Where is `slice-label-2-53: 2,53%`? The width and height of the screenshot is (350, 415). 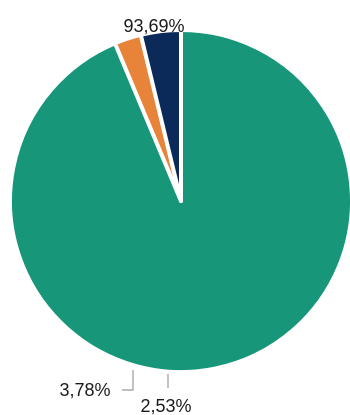
slice-label-2-53: 2,53% is located at coordinates (165, 405).